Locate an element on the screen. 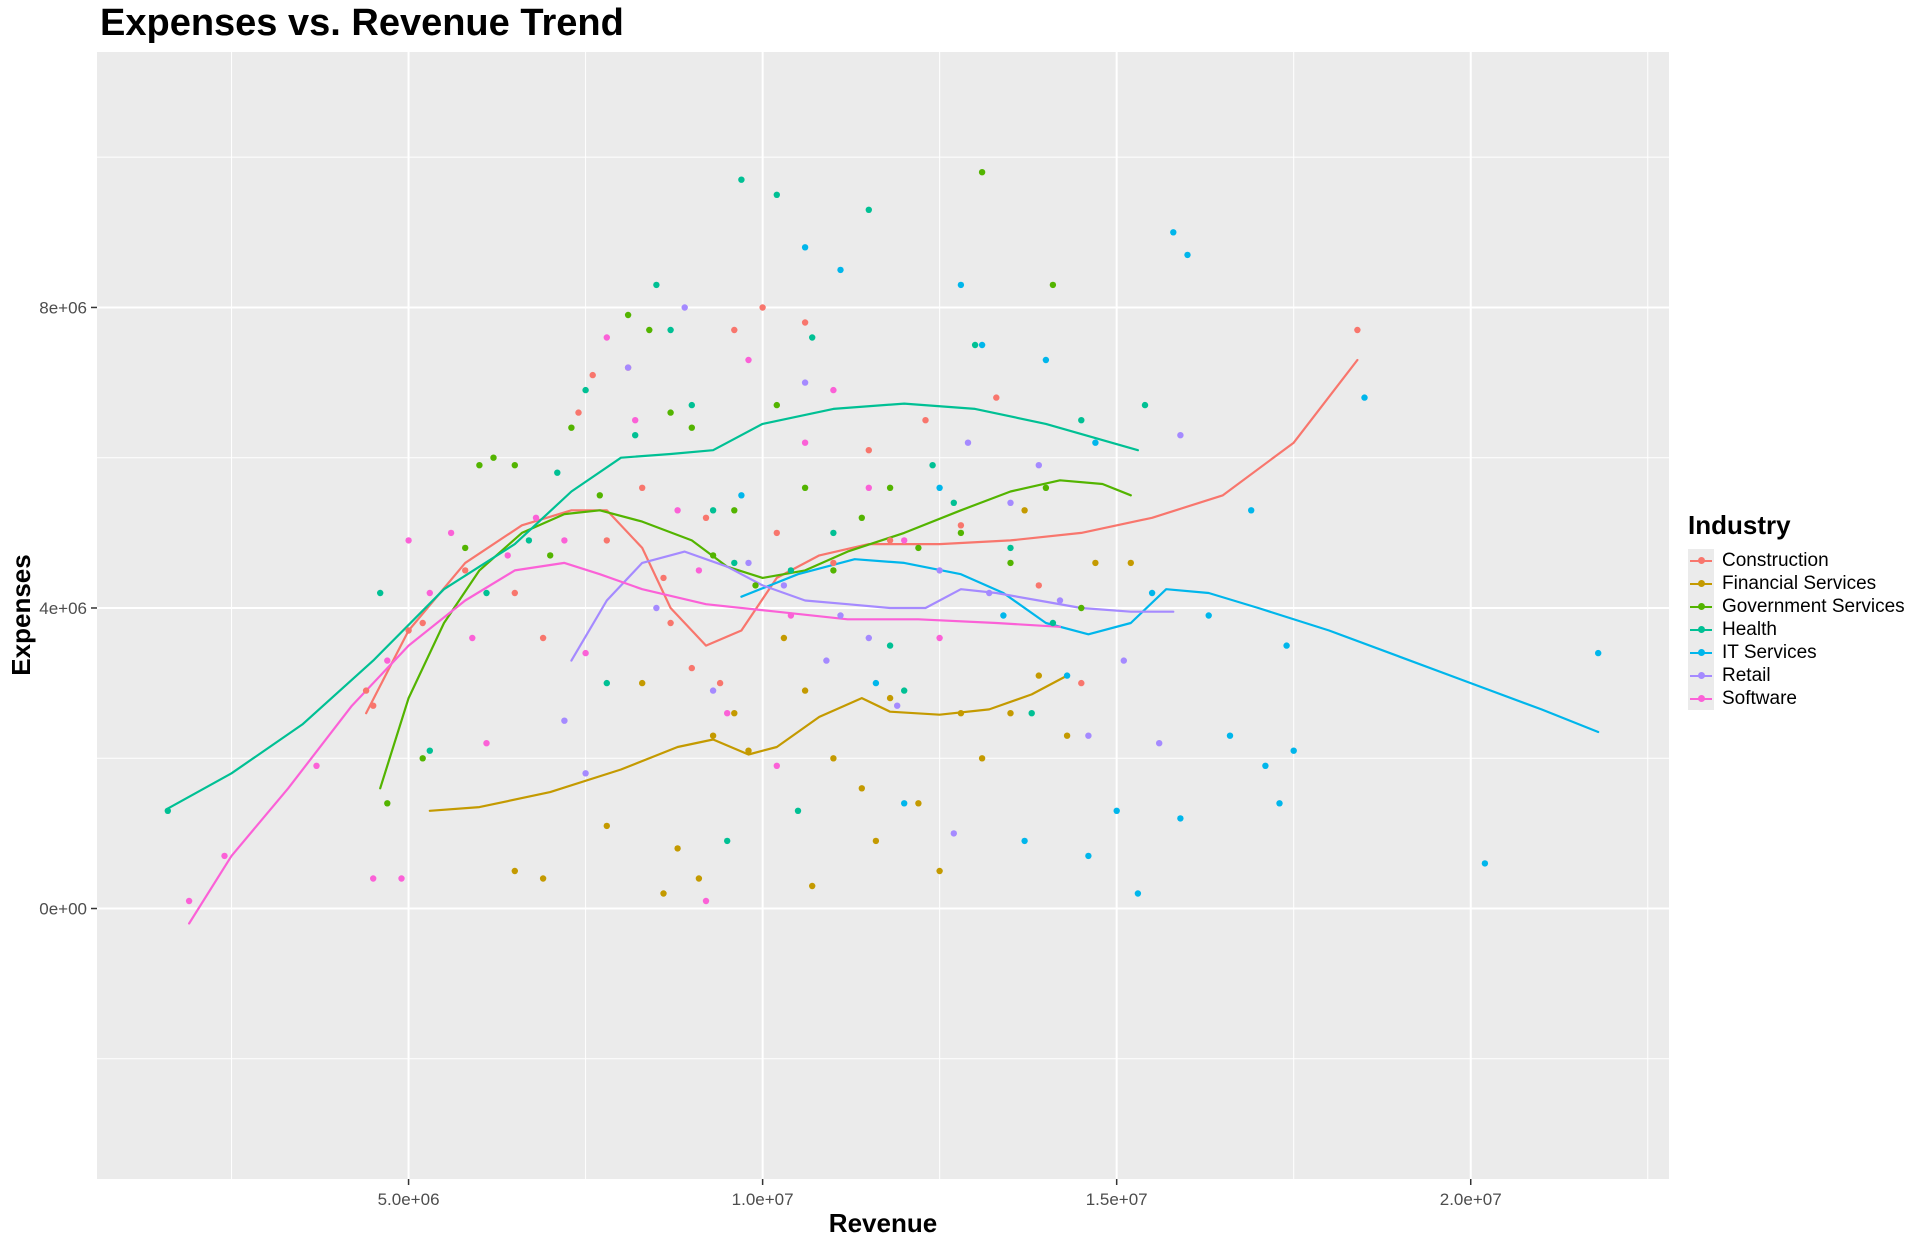  trend-line-retail is located at coordinates (872, 606).